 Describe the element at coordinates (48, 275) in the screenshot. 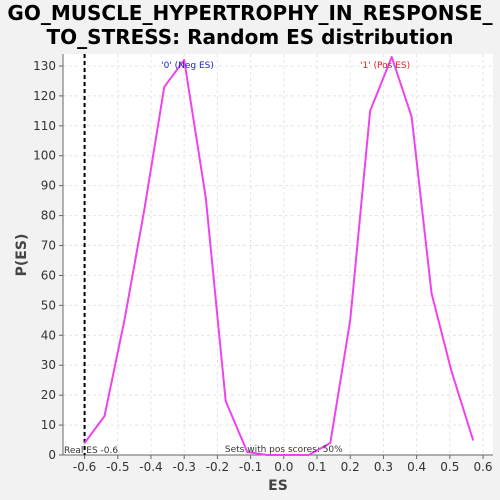

I see `y-tick-label: 60` at that location.